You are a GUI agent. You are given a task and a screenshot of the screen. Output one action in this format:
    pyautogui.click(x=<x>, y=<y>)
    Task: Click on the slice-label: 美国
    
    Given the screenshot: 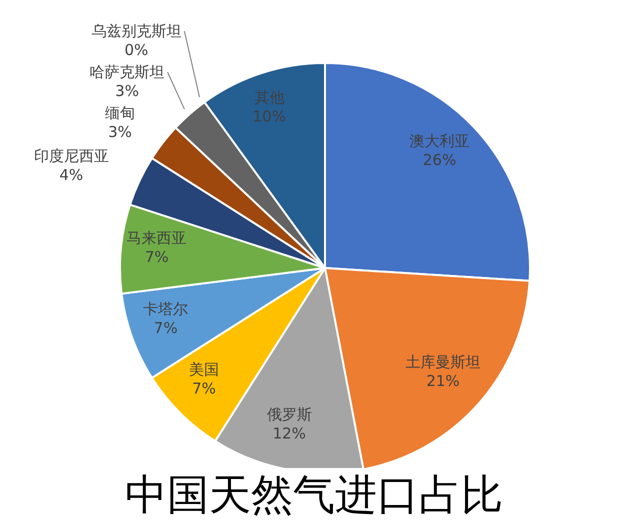 What is the action you would take?
    pyautogui.click(x=204, y=369)
    